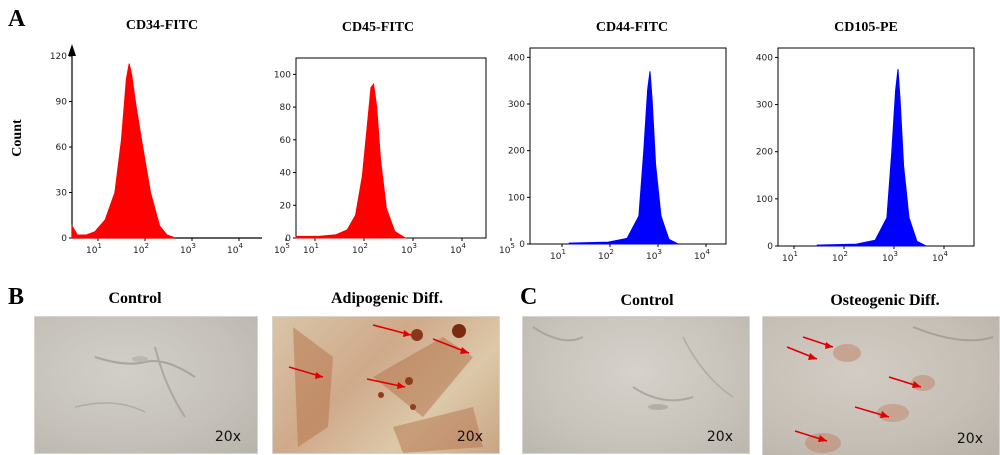 The image size is (1000, 455). Describe the element at coordinates (162, 25) in the screenshot. I see `chart-title-cd34: CD34-FITC` at that location.